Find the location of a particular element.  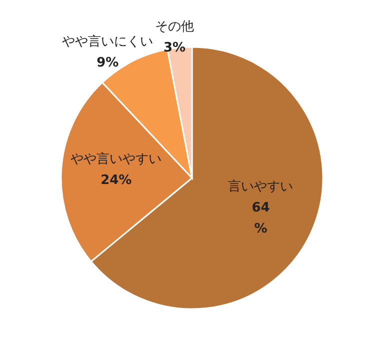

data-label: 24% is located at coordinates (116, 180).